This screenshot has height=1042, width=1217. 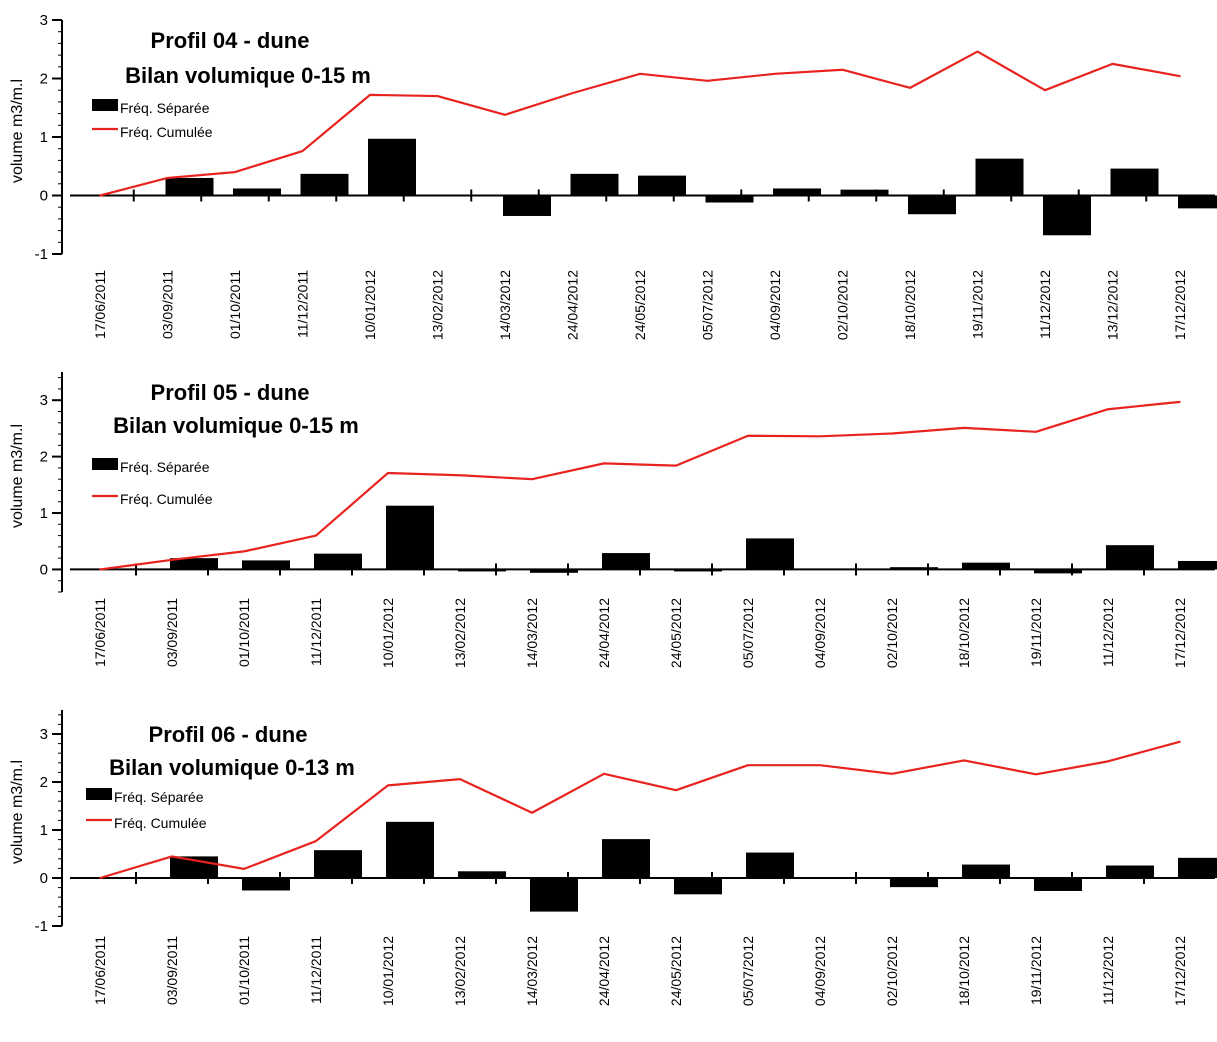 I want to click on cumulative-line, so click(x=640, y=810).